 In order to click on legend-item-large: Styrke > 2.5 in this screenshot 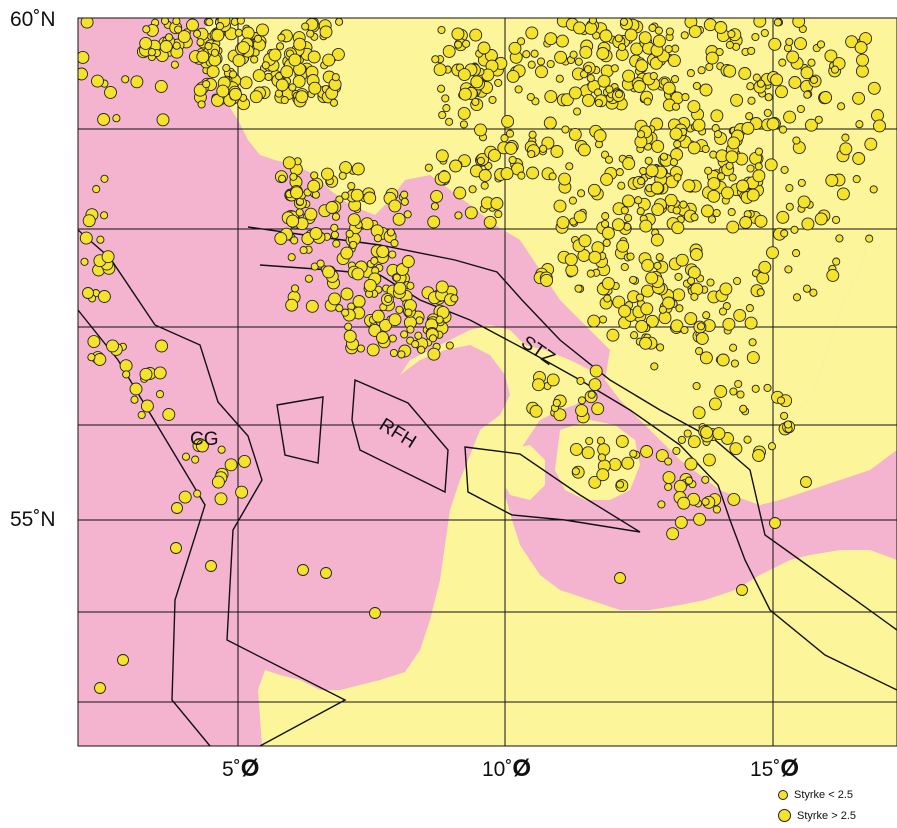, I will do `click(817, 815)`.